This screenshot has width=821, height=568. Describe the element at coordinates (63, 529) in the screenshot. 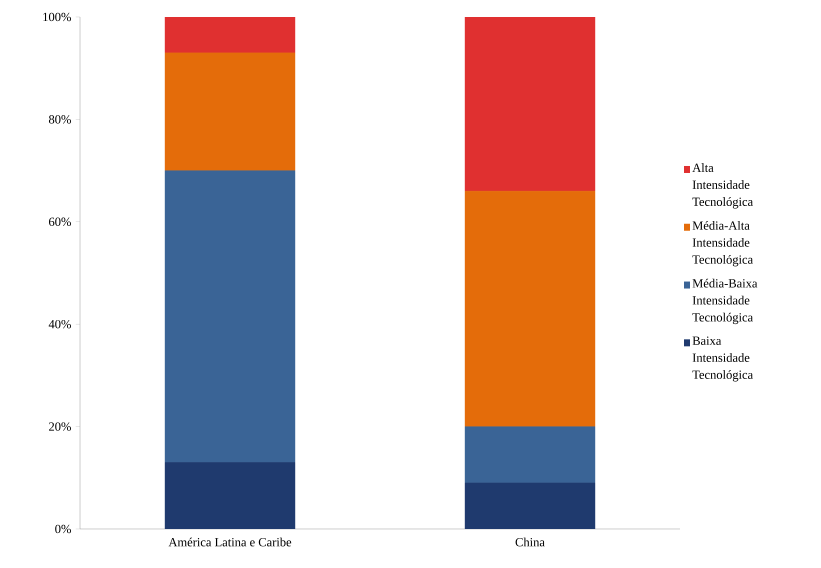

I see `y-tick-label: 0%` at that location.